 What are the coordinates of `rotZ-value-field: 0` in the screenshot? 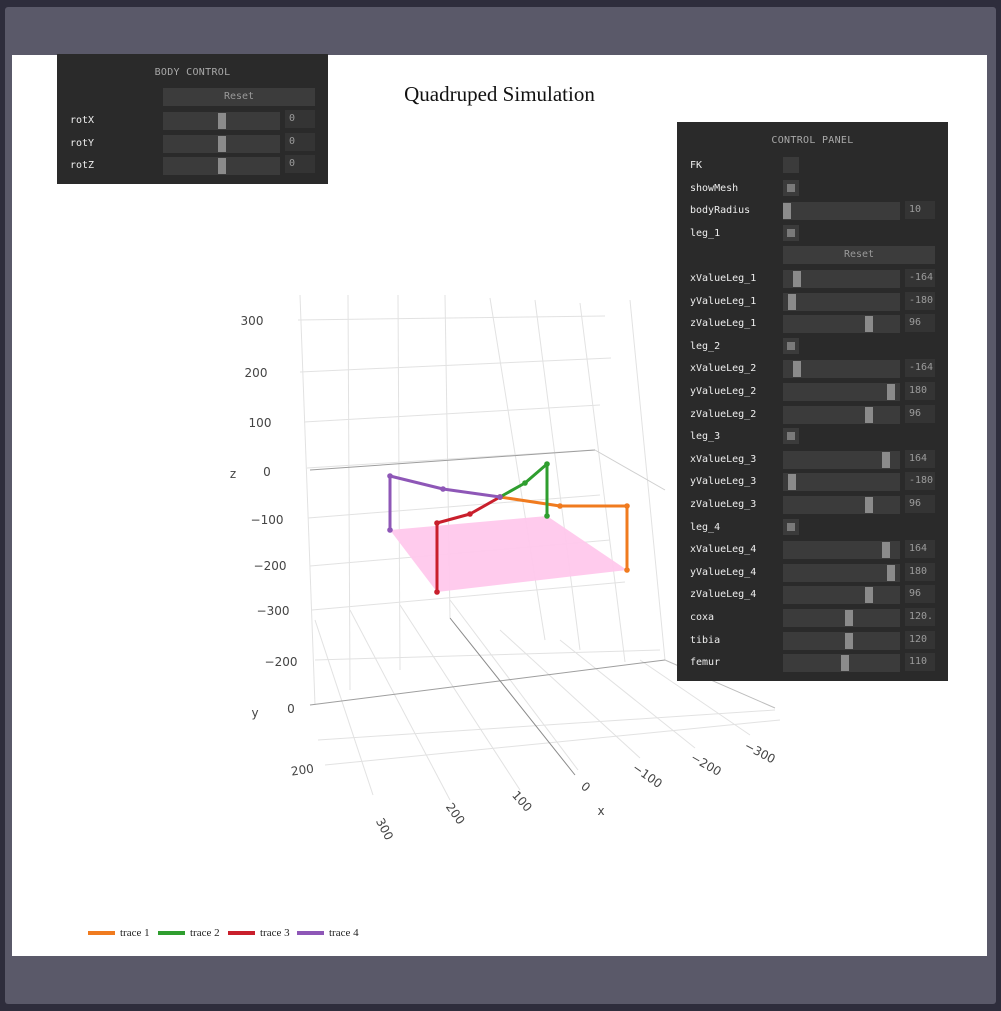 It's located at (300, 164).